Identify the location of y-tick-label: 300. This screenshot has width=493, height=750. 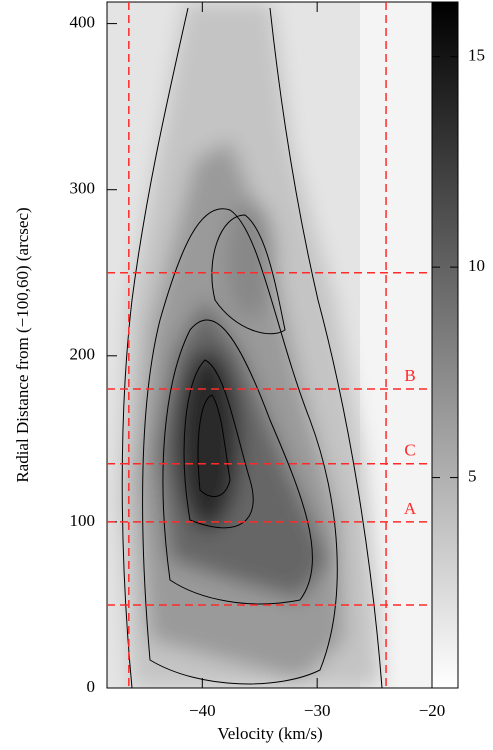
(83, 188).